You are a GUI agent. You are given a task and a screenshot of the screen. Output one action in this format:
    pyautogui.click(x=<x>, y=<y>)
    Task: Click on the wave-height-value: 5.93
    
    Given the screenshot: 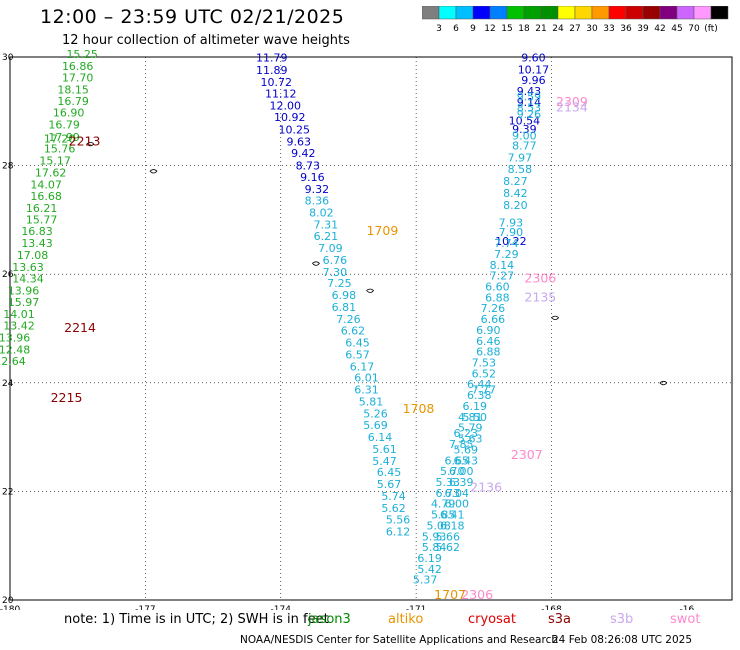 What is the action you would take?
    pyautogui.click(x=434, y=536)
    